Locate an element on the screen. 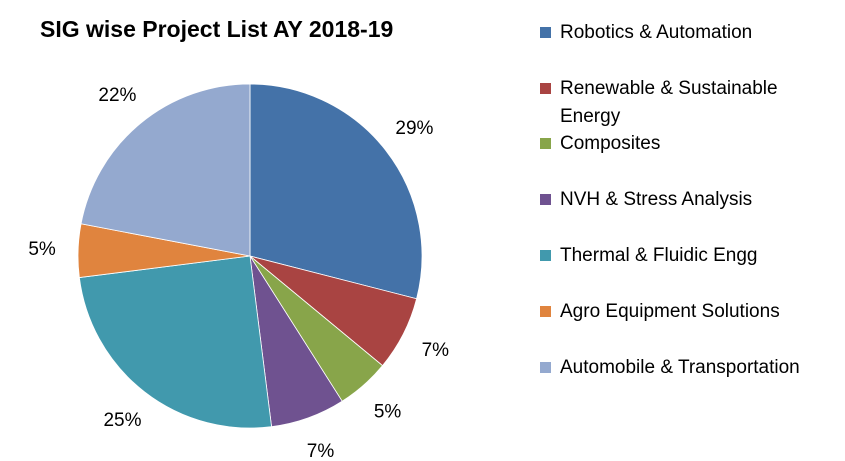  legend-label: Agro Equipment Solutions is located at coordinates (670, 311).